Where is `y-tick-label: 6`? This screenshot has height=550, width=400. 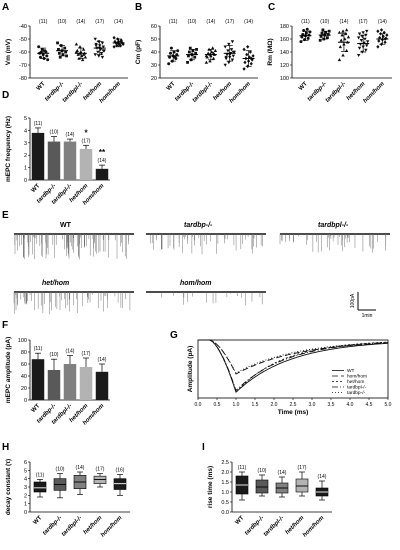 y-tick-label: 6 is located at coordinates (25, 463).